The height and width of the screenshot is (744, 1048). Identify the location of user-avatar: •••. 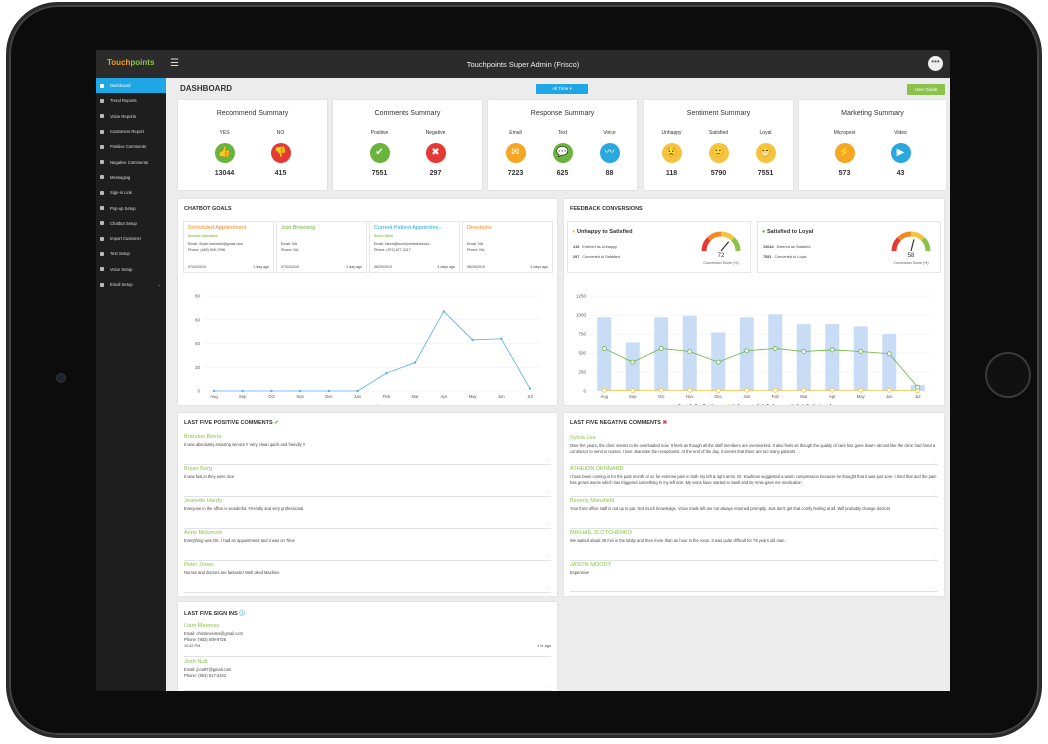
(935, 63).